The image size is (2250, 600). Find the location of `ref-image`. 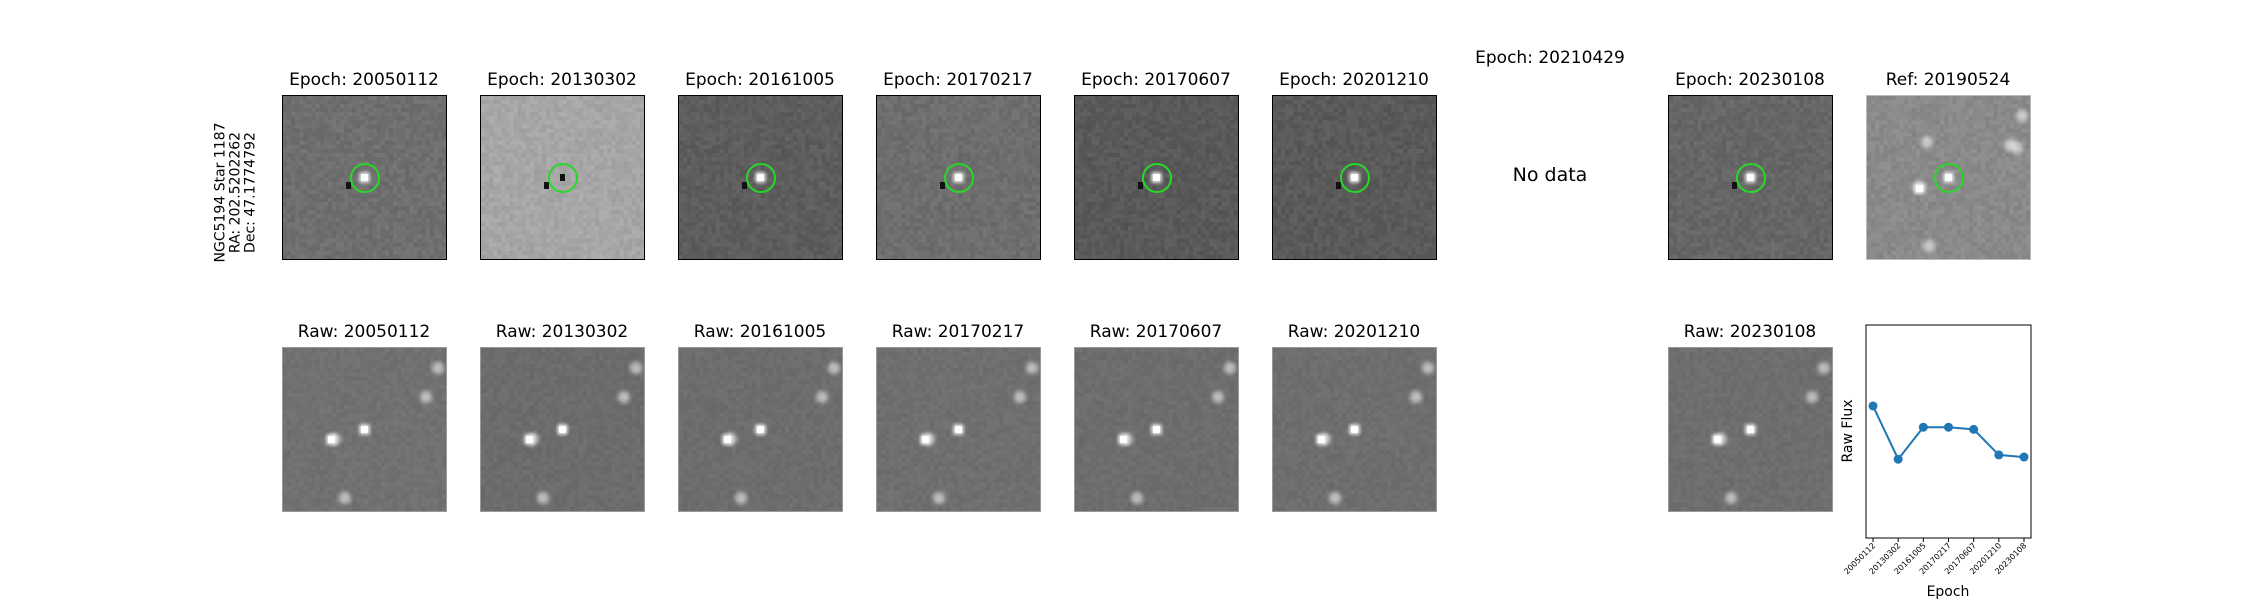

ref-image is located at coordinates (1948, 177).